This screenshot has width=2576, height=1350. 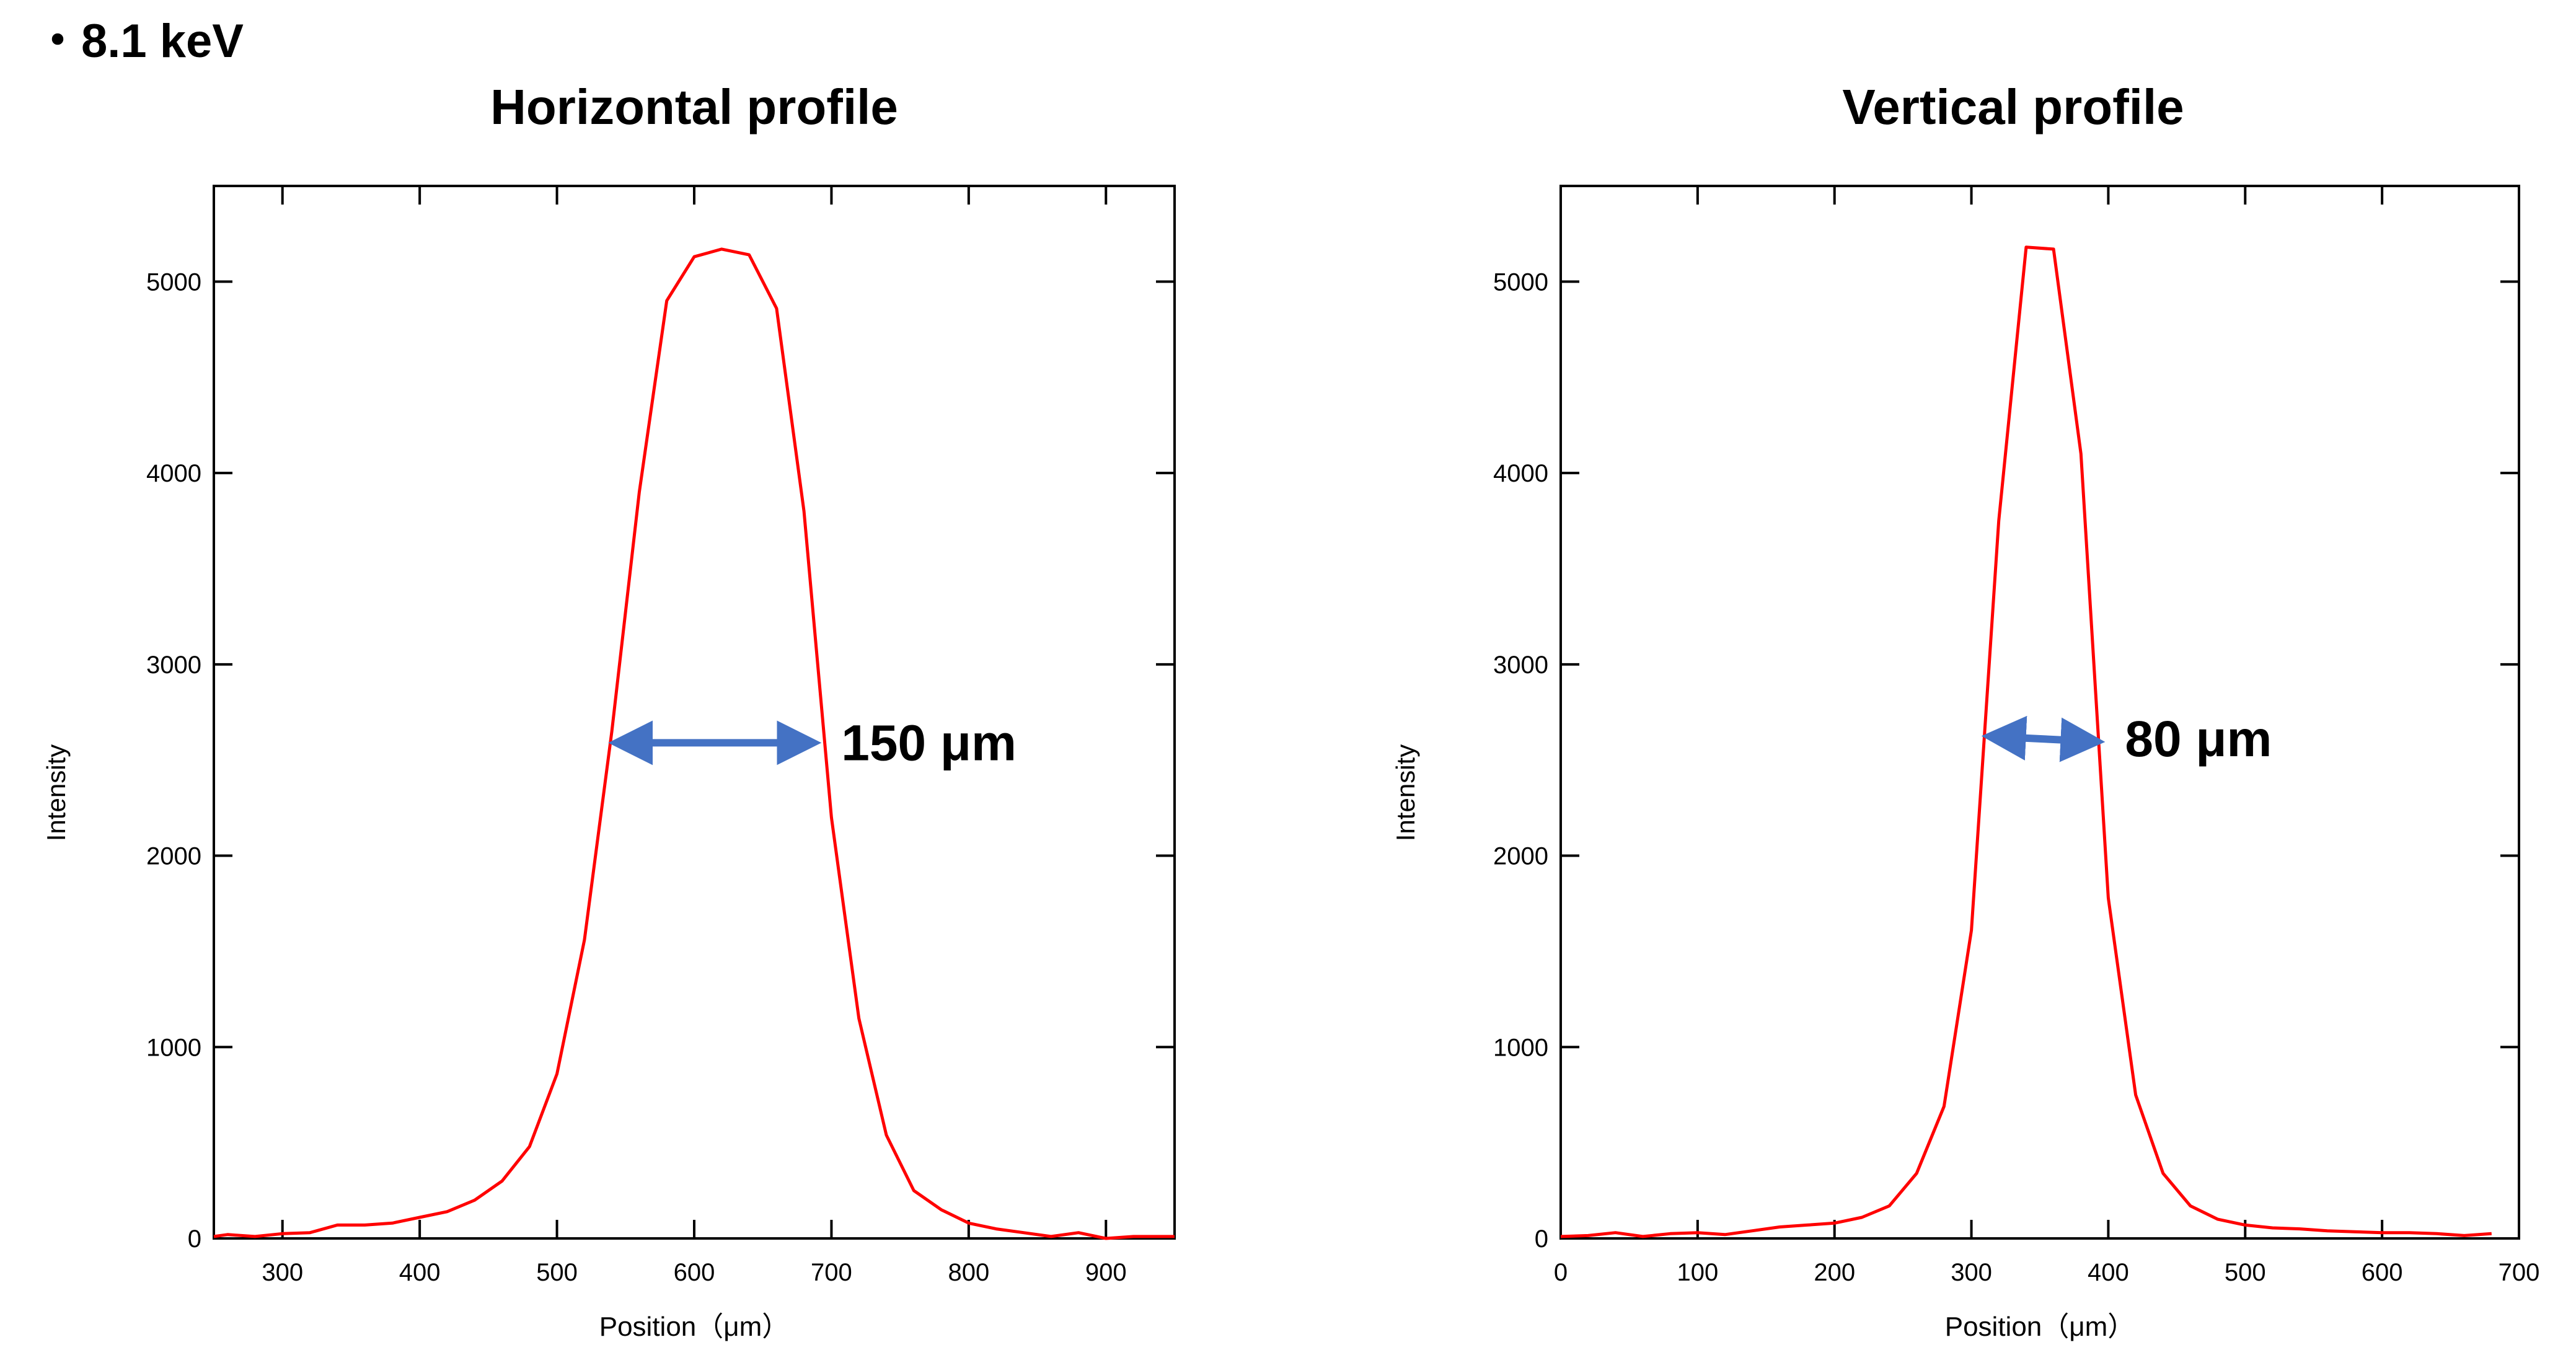 I want to click on x-tick-label: 100, so click(x=1697, y=1272).